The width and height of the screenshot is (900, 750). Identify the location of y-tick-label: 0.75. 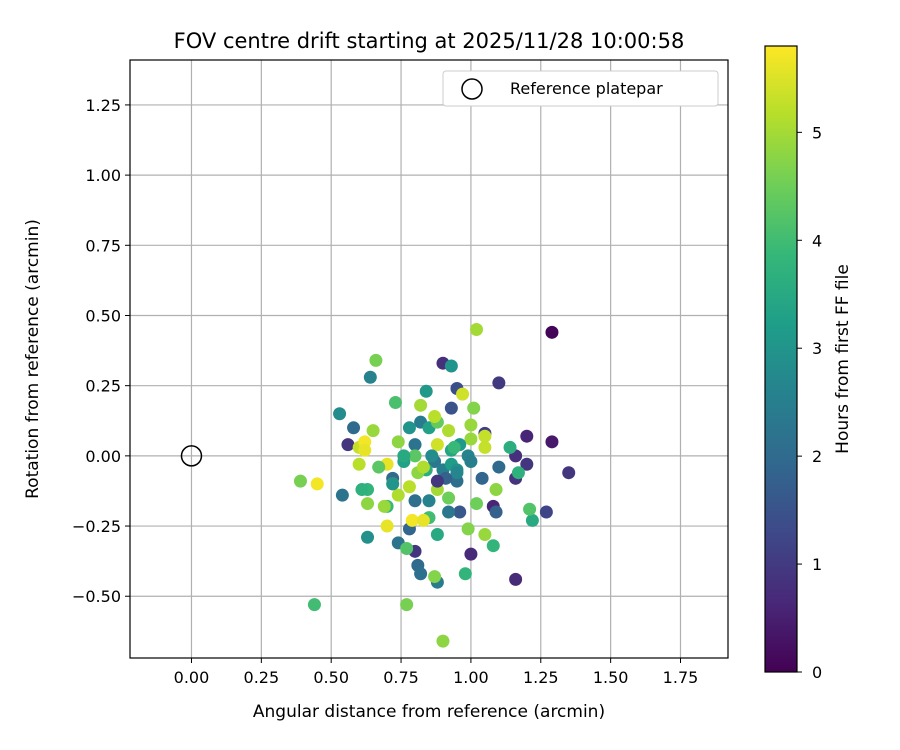
(103, 245).